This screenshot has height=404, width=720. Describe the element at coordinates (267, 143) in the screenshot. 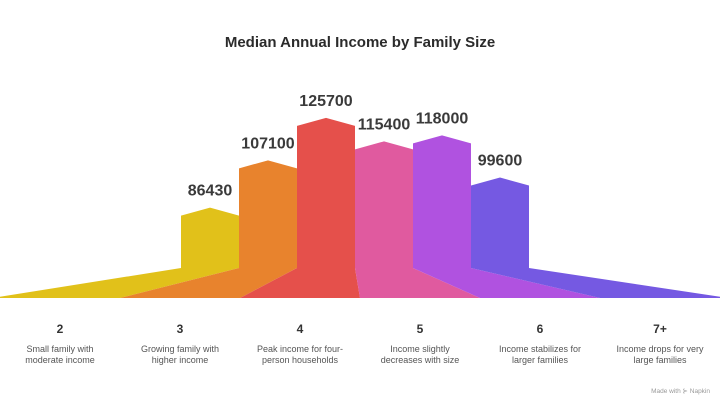

I see `value-label-3: 107100` at that location.